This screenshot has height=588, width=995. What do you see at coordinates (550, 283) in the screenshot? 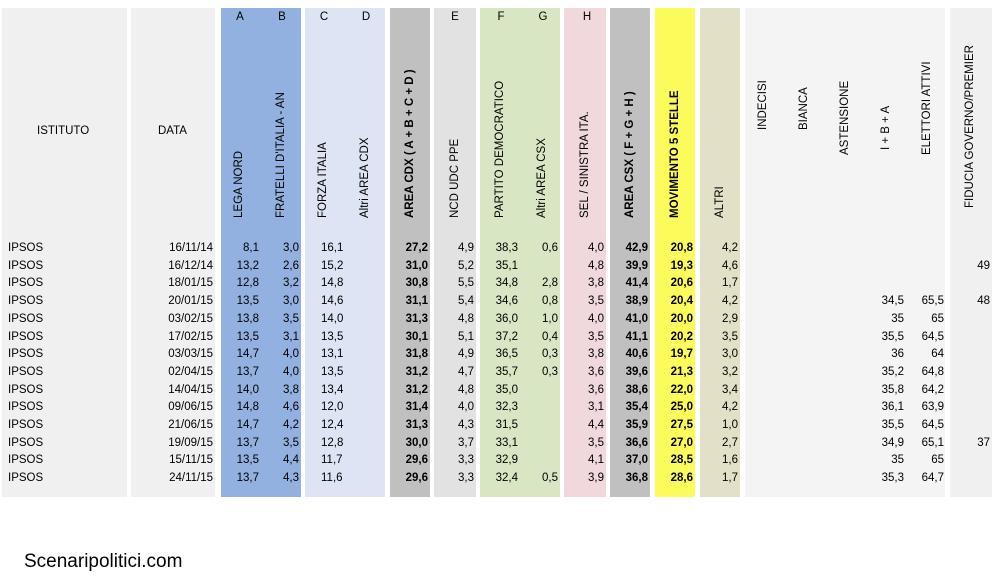
I see `cell-g: 2,8` at bounding box center [550, 283].